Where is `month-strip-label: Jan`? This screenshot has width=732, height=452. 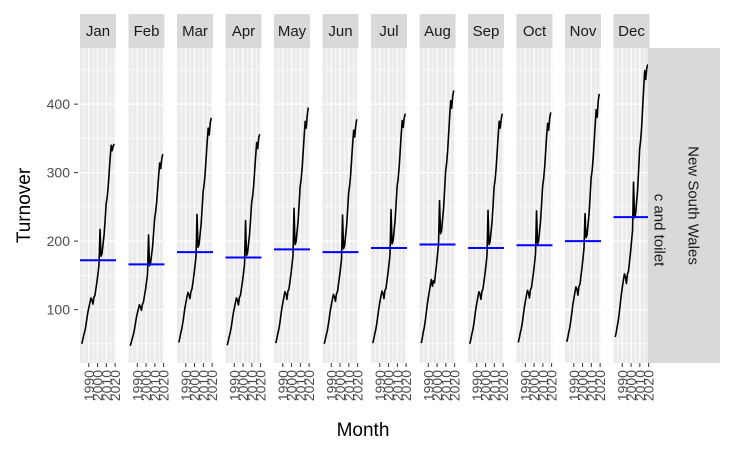
month-strip-label: Jan is located at coordinates (98, 31).